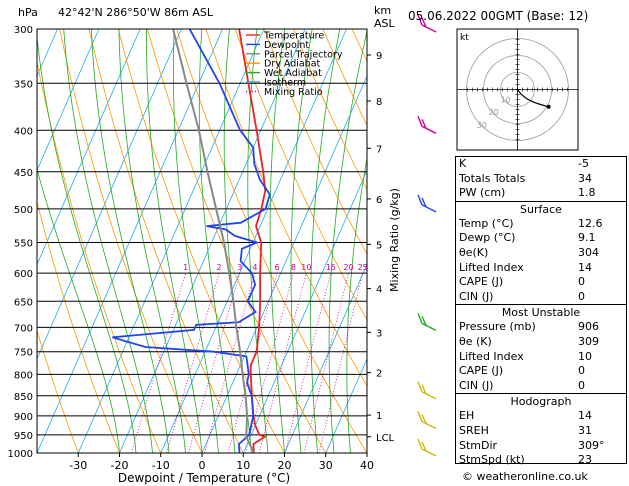 Image resolution: width=629 pixels, height=486 pixels. Describe the element at coordinates (367, 465) in the screenshot. I see `x-tick-label: 40` at that location.